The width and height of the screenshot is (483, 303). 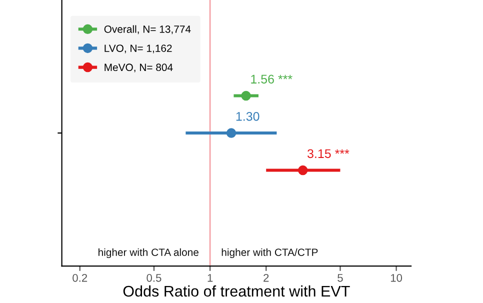 I want to click on data-label: 3.15 ***, so click(x=328, y=153).